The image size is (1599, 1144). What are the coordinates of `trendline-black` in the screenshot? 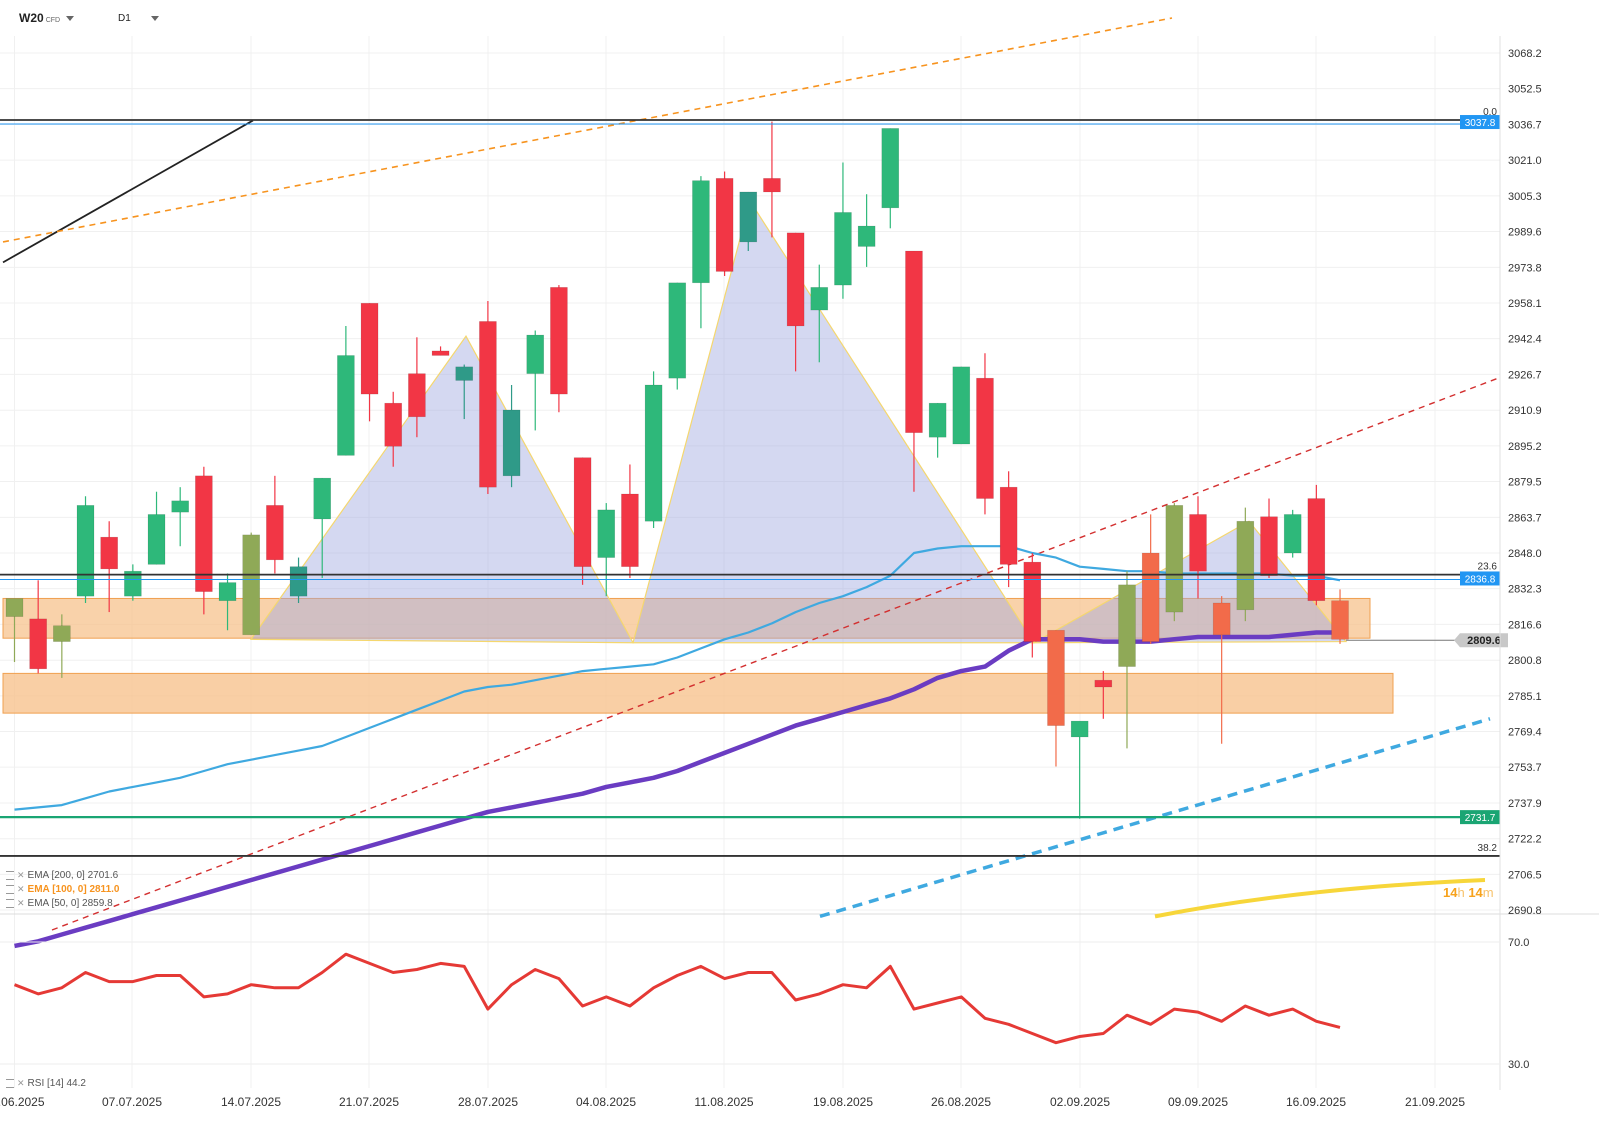 It's located at (128, 191).